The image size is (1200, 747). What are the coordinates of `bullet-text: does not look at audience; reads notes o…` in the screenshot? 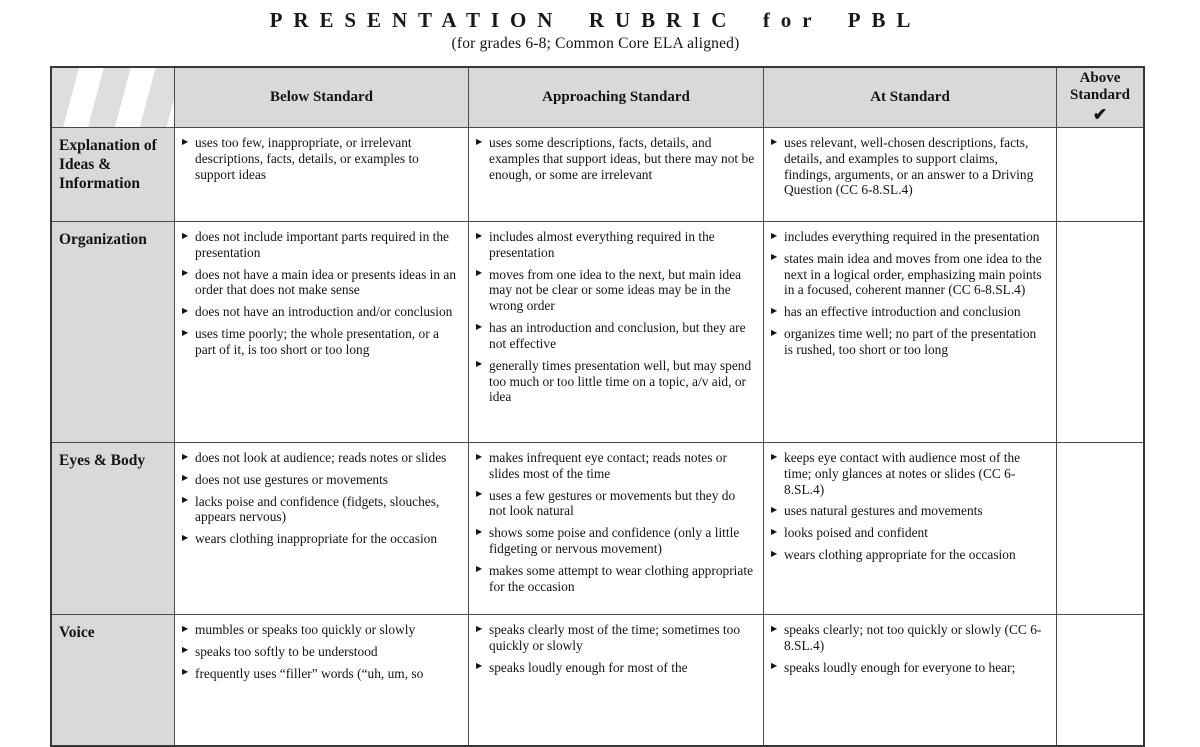 It's located at (321, 457).